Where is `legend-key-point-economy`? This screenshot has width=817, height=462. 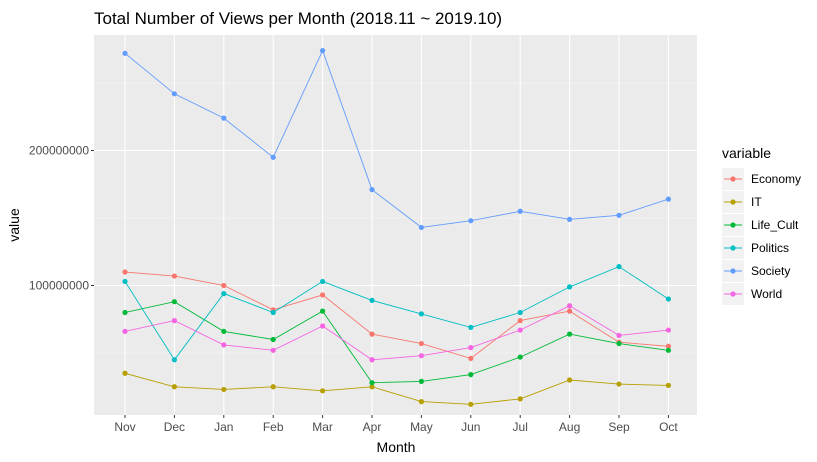
legend-key-point-economy is located at coordinates (733, 179).